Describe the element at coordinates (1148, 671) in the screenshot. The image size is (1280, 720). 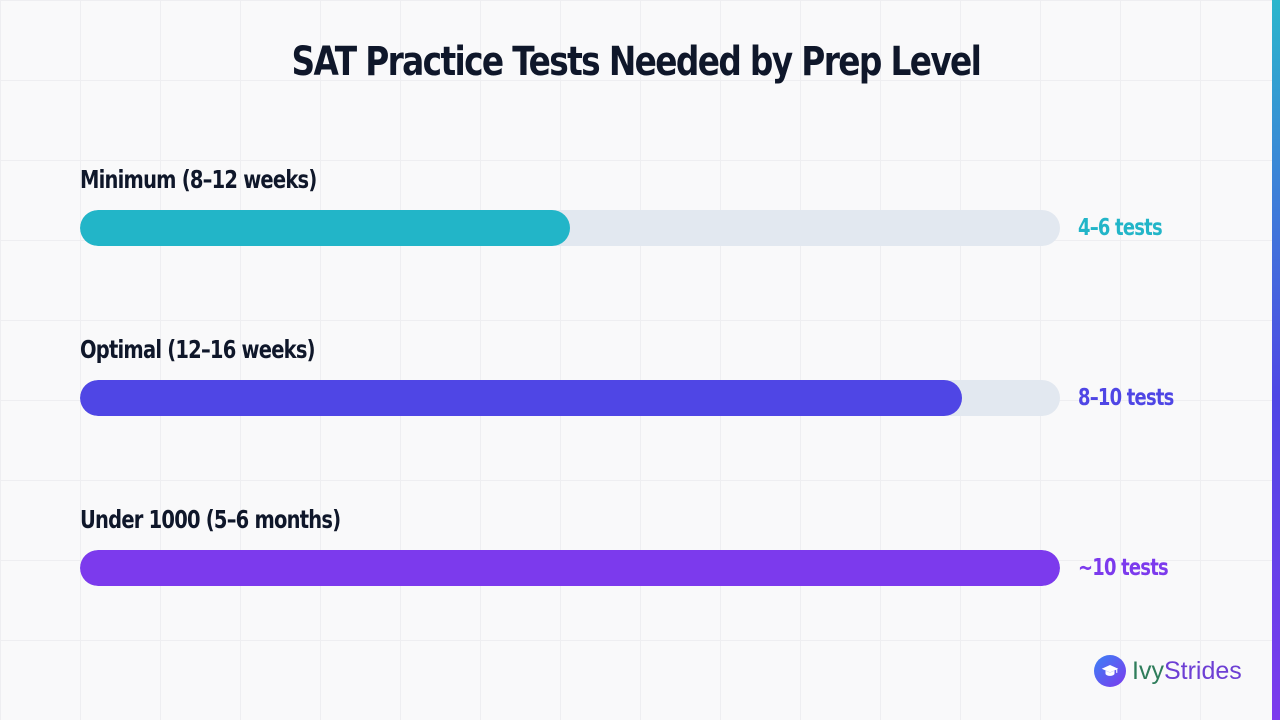
I see `brand-name-ivy: Ivy` at that location.